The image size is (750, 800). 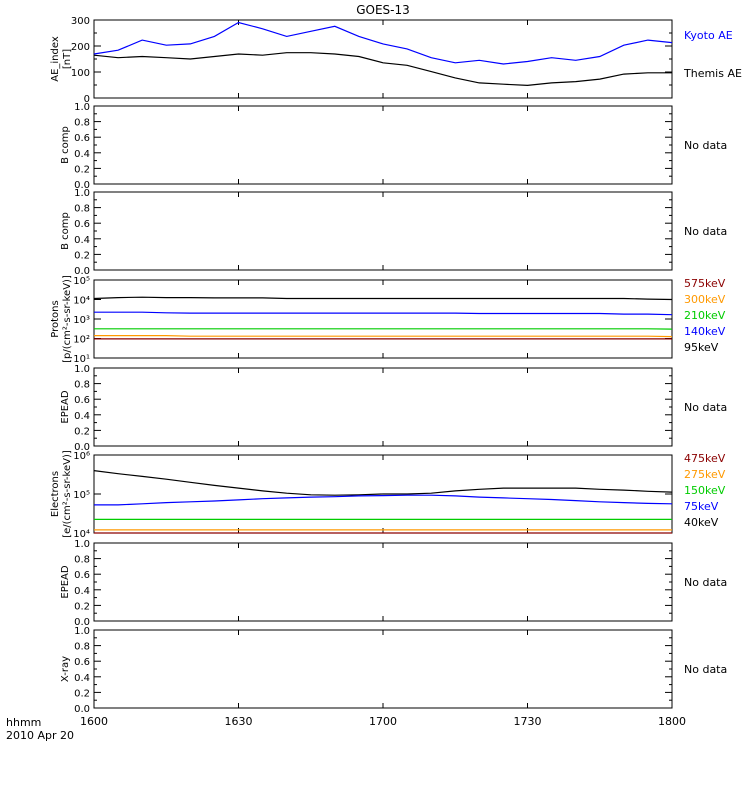 I want to click on x-axis-label-date: 2010 Apr 20, so click(x=40, y=735).